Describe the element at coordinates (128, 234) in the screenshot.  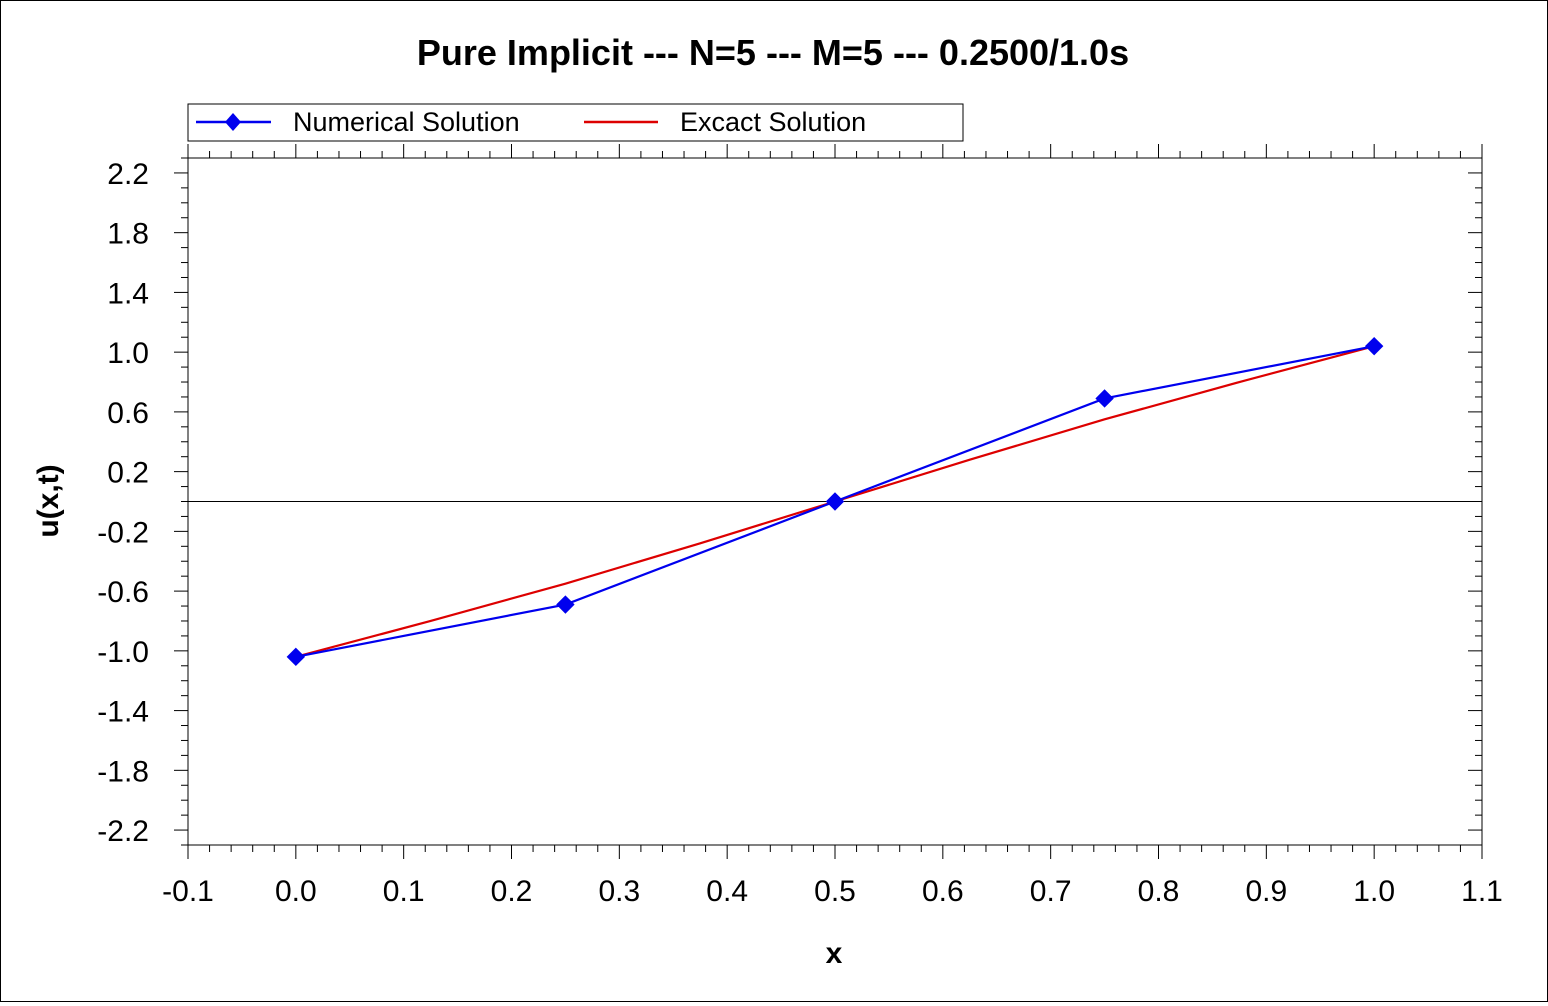
I see `y-tick-label: 1.8` at that location.